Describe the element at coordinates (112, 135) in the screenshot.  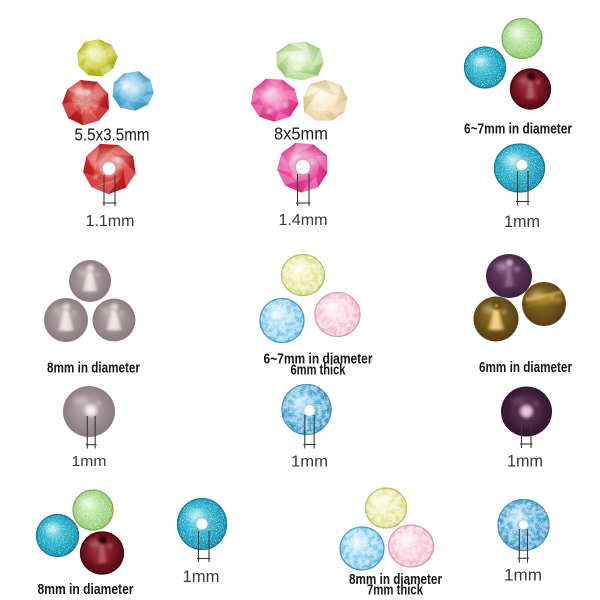
I see `svg-text: 5.5x3.5mm` at that location.